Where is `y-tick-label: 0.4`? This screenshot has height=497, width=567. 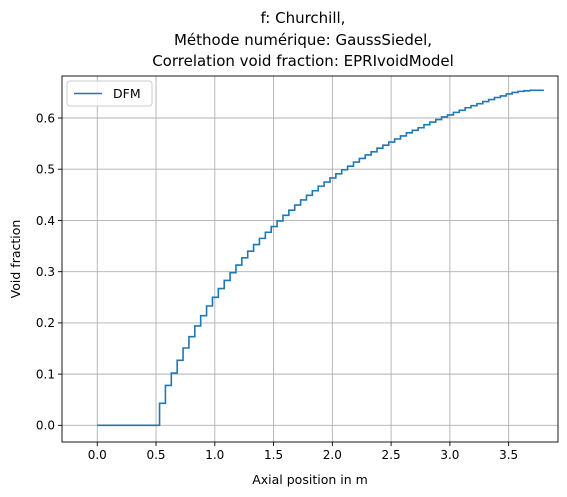 y-tick-label: 0.4 is located at coordinates (45, 221).